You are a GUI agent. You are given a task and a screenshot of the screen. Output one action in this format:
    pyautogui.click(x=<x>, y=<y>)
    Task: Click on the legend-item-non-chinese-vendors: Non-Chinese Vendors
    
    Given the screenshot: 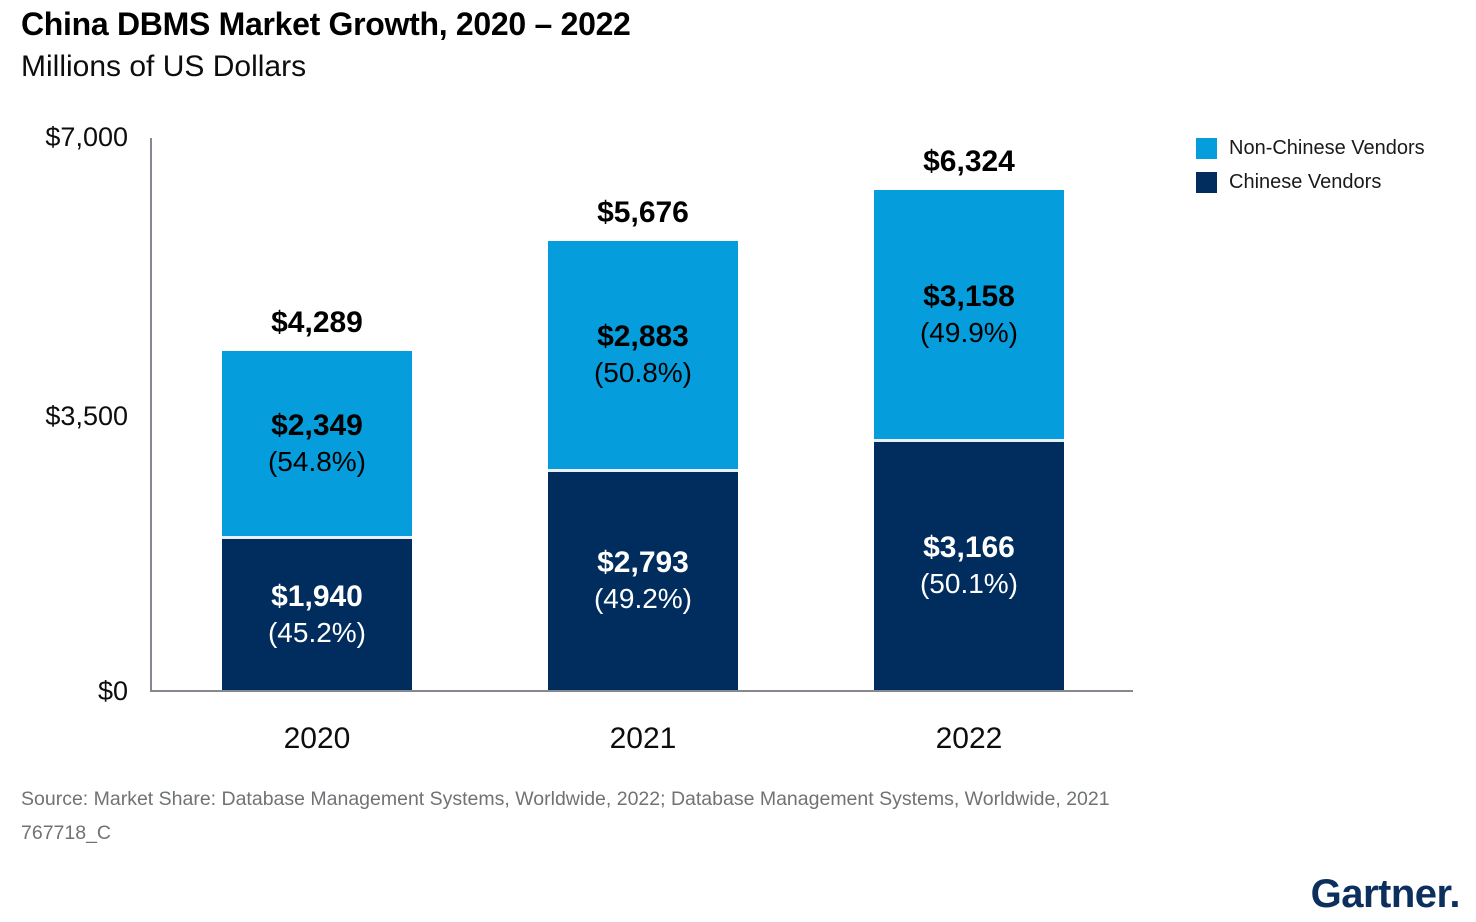 What is the action you would take?
    pyautogui.click(x=1310, y=148)
    